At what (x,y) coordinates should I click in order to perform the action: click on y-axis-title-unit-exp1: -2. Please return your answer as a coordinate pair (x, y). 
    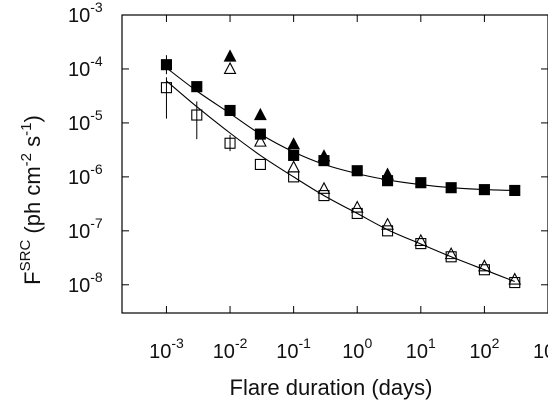
    Looking at the image, I should click on (26, 159).